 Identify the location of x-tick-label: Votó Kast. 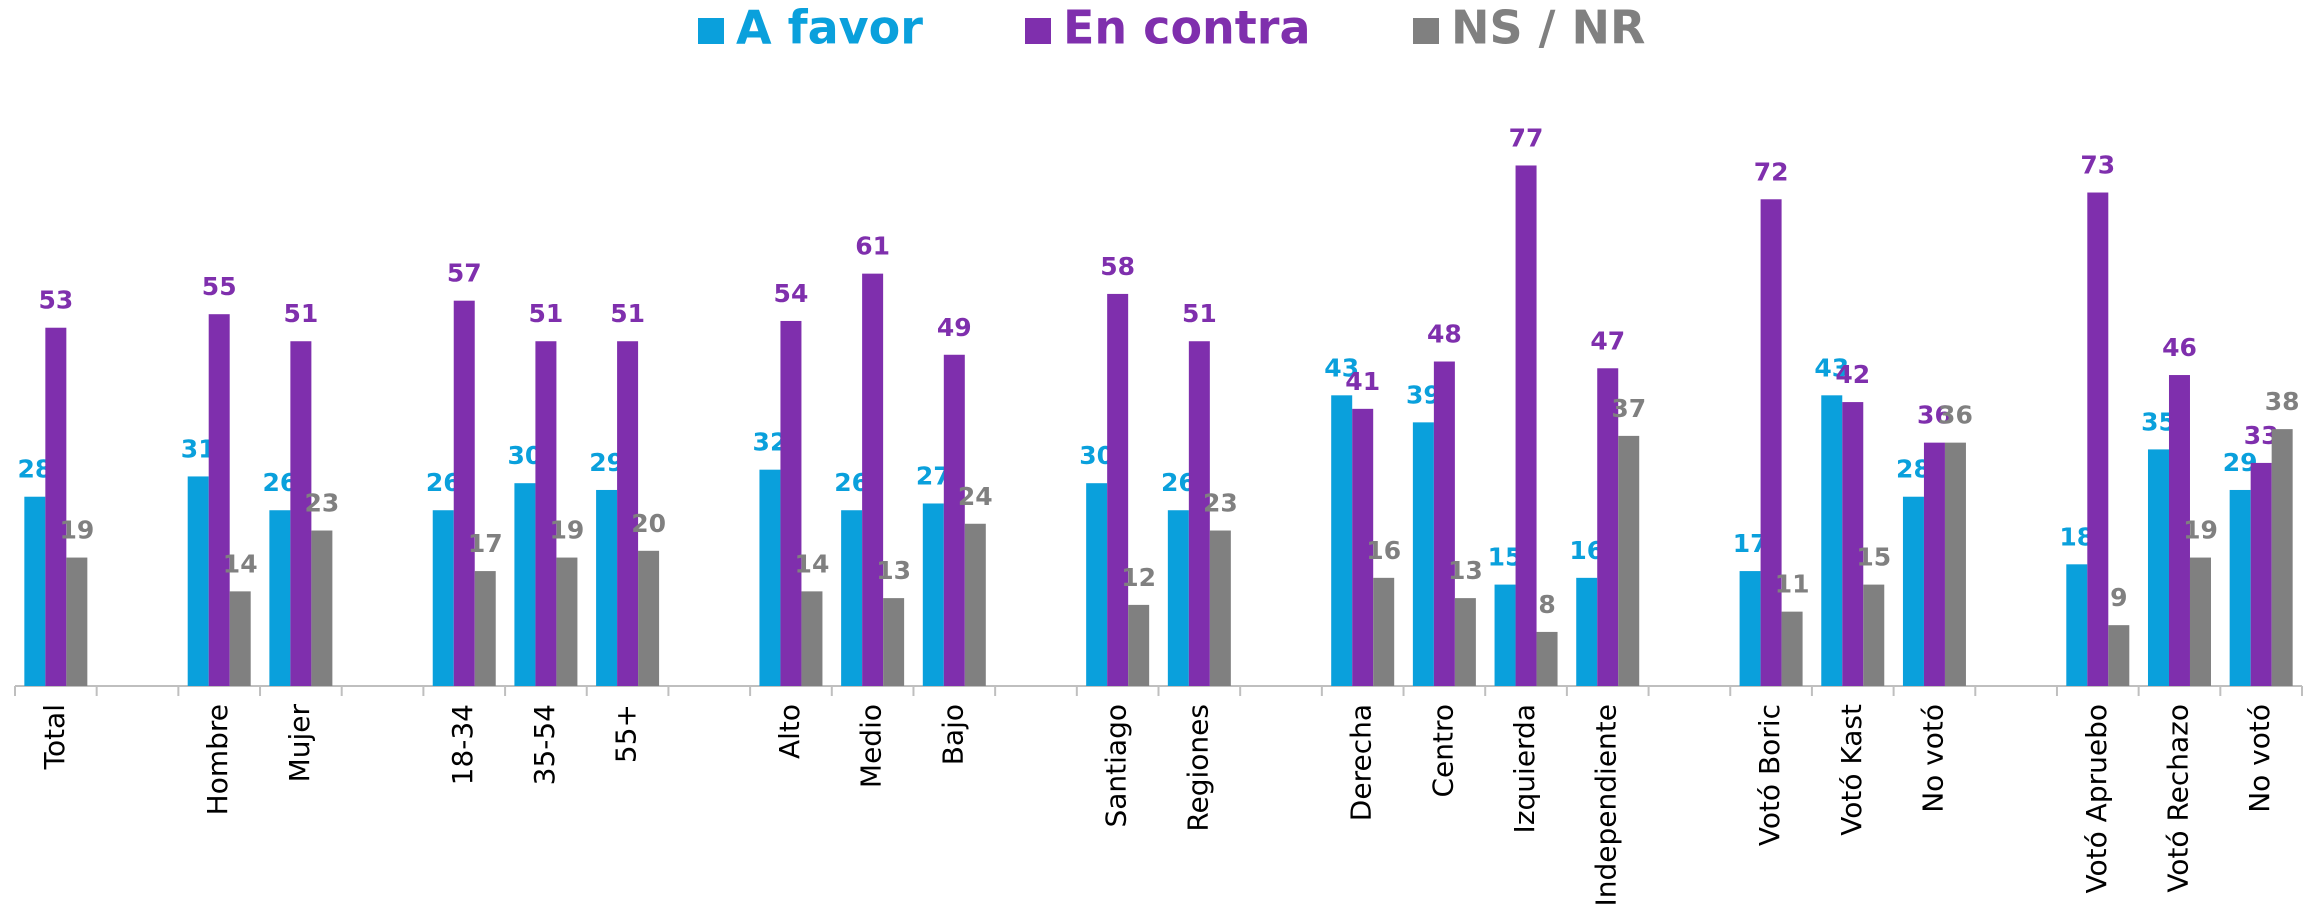
(1851, 770).